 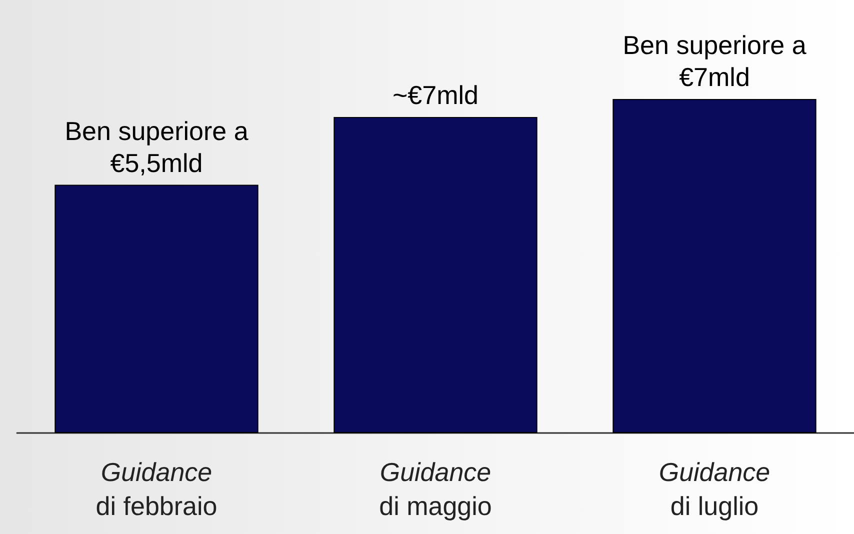 What do you see at coordinates (435, 95) in the screenshot?
I see `data-label: ~€7mld` at bounding box center [435, 95].